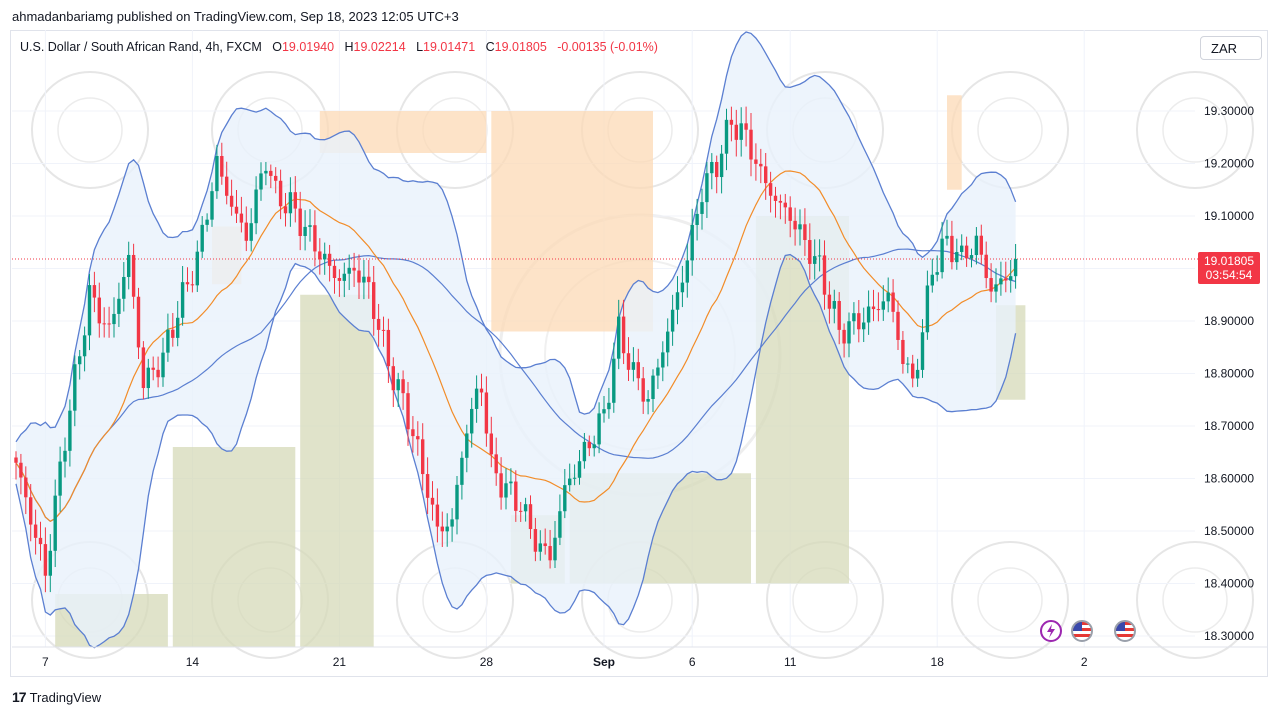 This screenshot has width=1280, height=716. I want to click on currency-button: ZAR, so click(1231, 48).